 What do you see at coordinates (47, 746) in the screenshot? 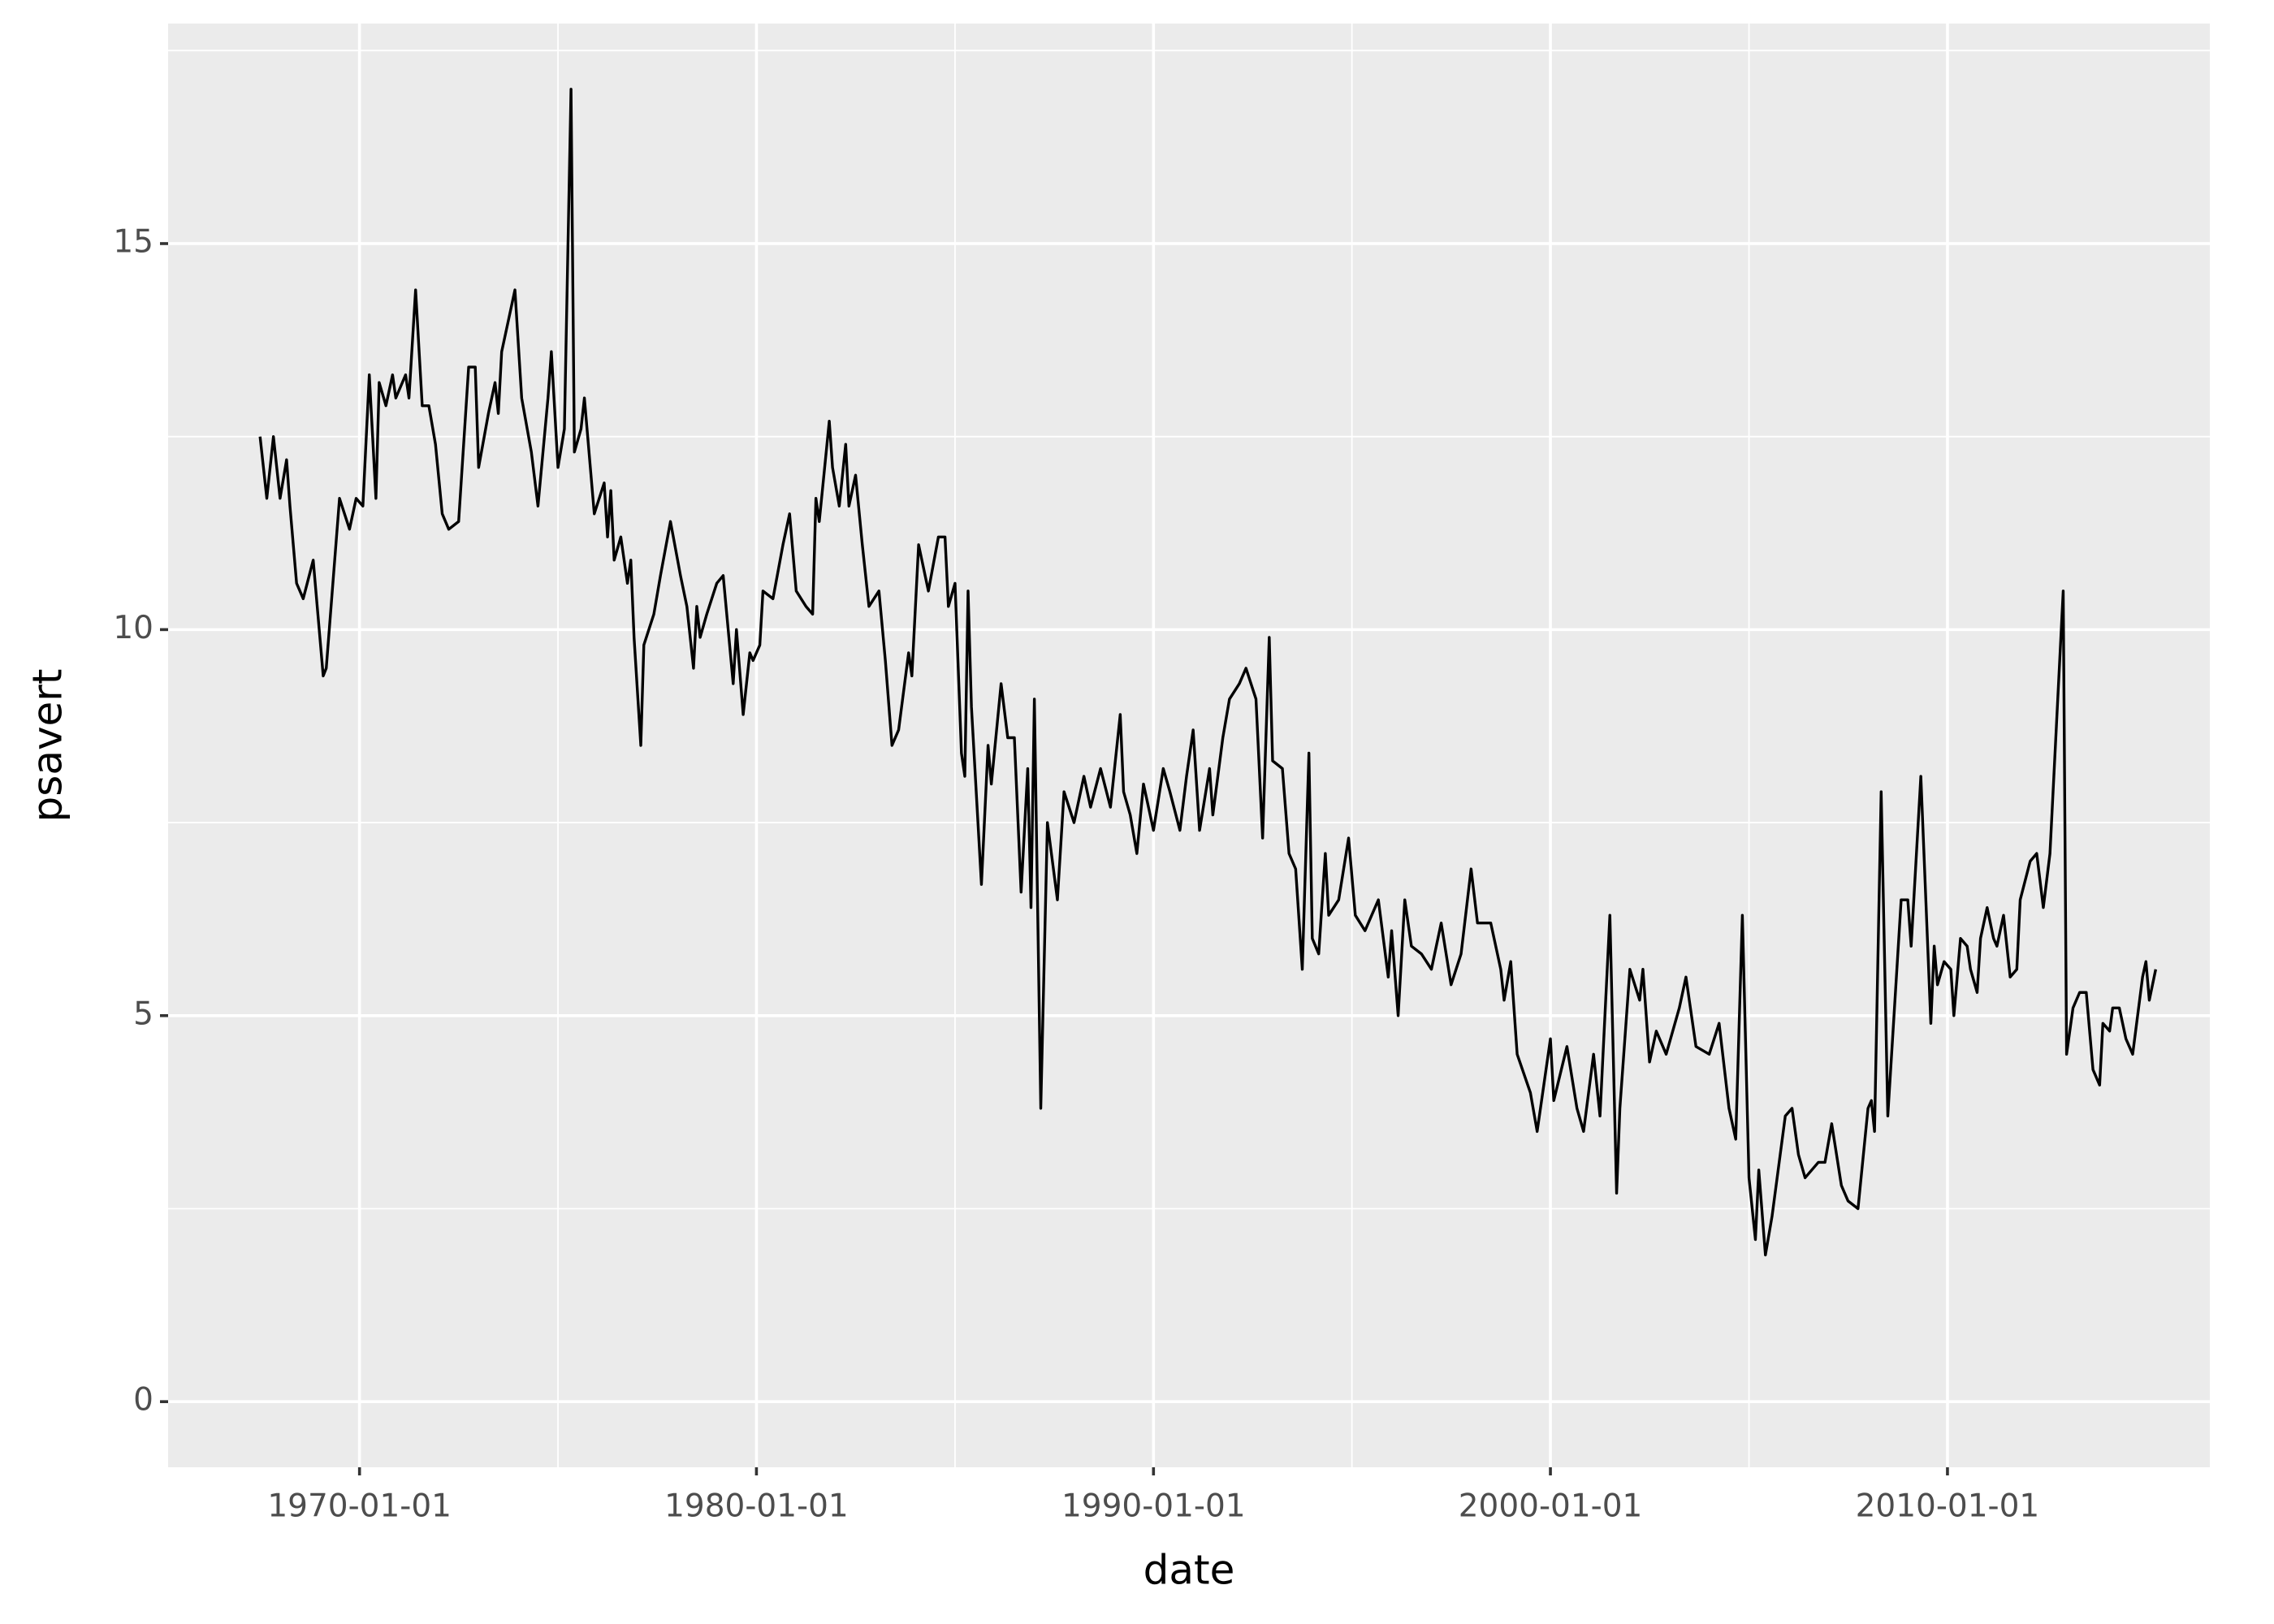
I see `y-axis-title: psavert` at bounding box center [47, 746].